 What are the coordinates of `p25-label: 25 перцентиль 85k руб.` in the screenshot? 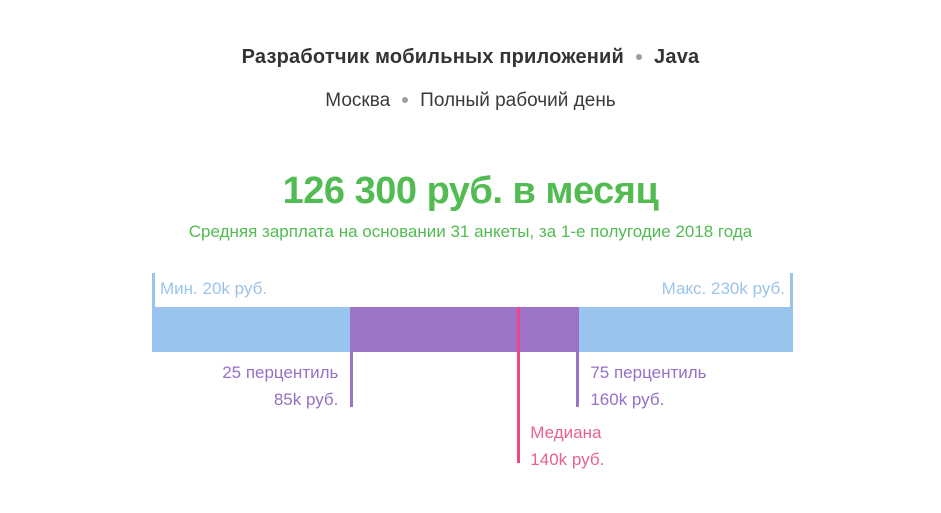 It's located at (245, 386).